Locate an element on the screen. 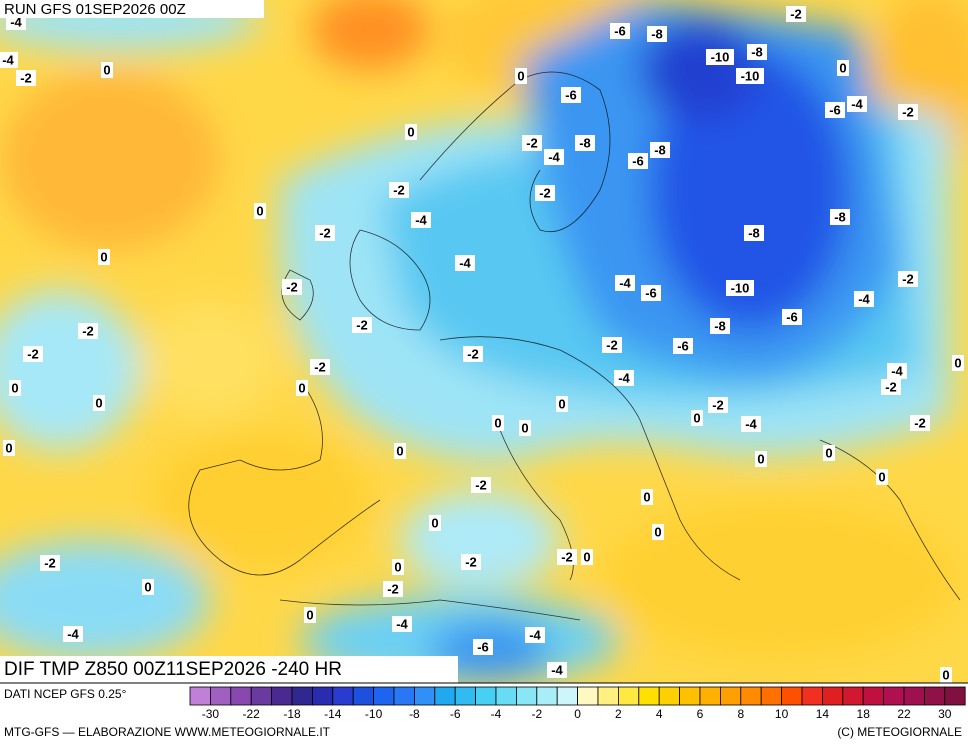  legend-tick-label: -2 is located at coordinates (536, 714).